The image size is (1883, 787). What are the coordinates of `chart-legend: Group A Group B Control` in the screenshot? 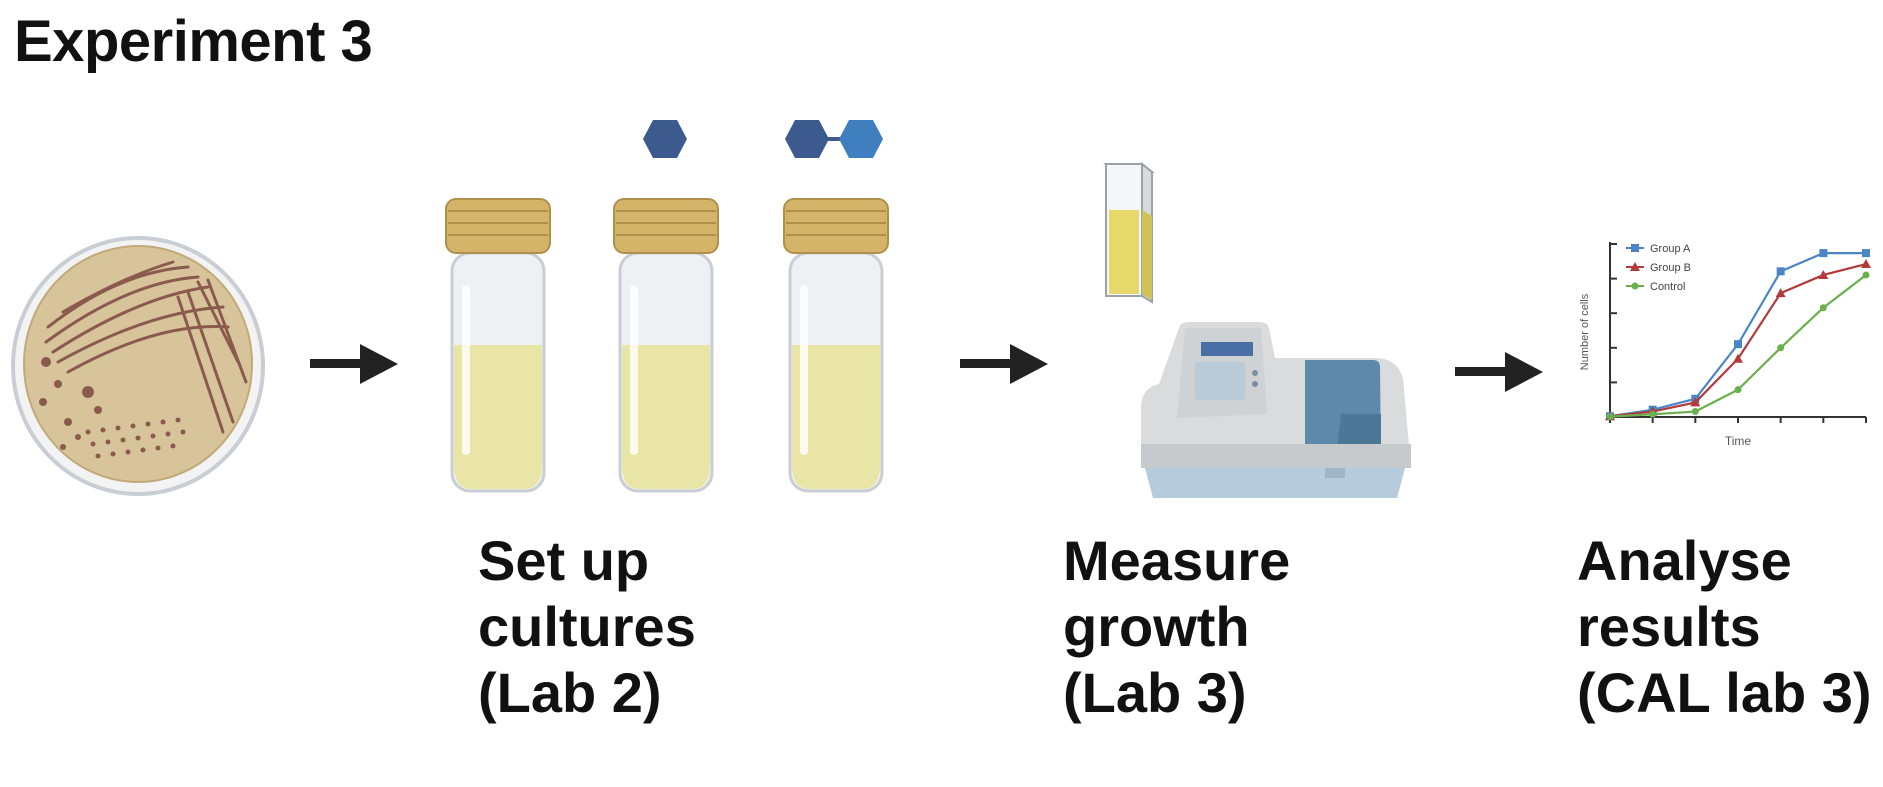 It's located at (1658, 268).